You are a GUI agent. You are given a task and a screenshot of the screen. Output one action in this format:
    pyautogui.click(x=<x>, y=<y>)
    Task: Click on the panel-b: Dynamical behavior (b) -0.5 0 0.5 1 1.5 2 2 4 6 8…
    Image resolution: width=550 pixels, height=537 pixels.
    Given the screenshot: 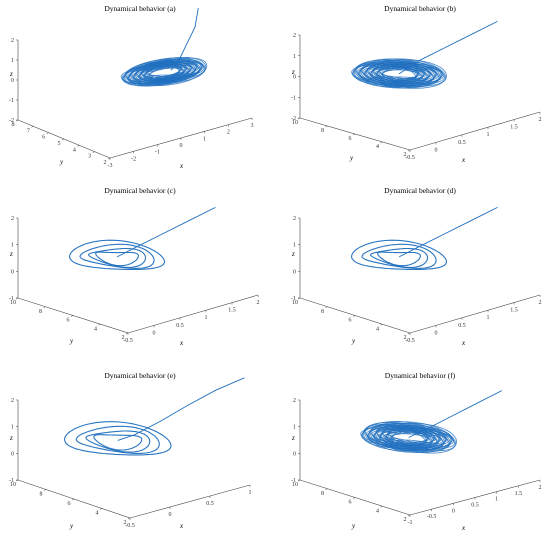 What is the action you would take?
    pyautogui.click(x=416, y=84)
    